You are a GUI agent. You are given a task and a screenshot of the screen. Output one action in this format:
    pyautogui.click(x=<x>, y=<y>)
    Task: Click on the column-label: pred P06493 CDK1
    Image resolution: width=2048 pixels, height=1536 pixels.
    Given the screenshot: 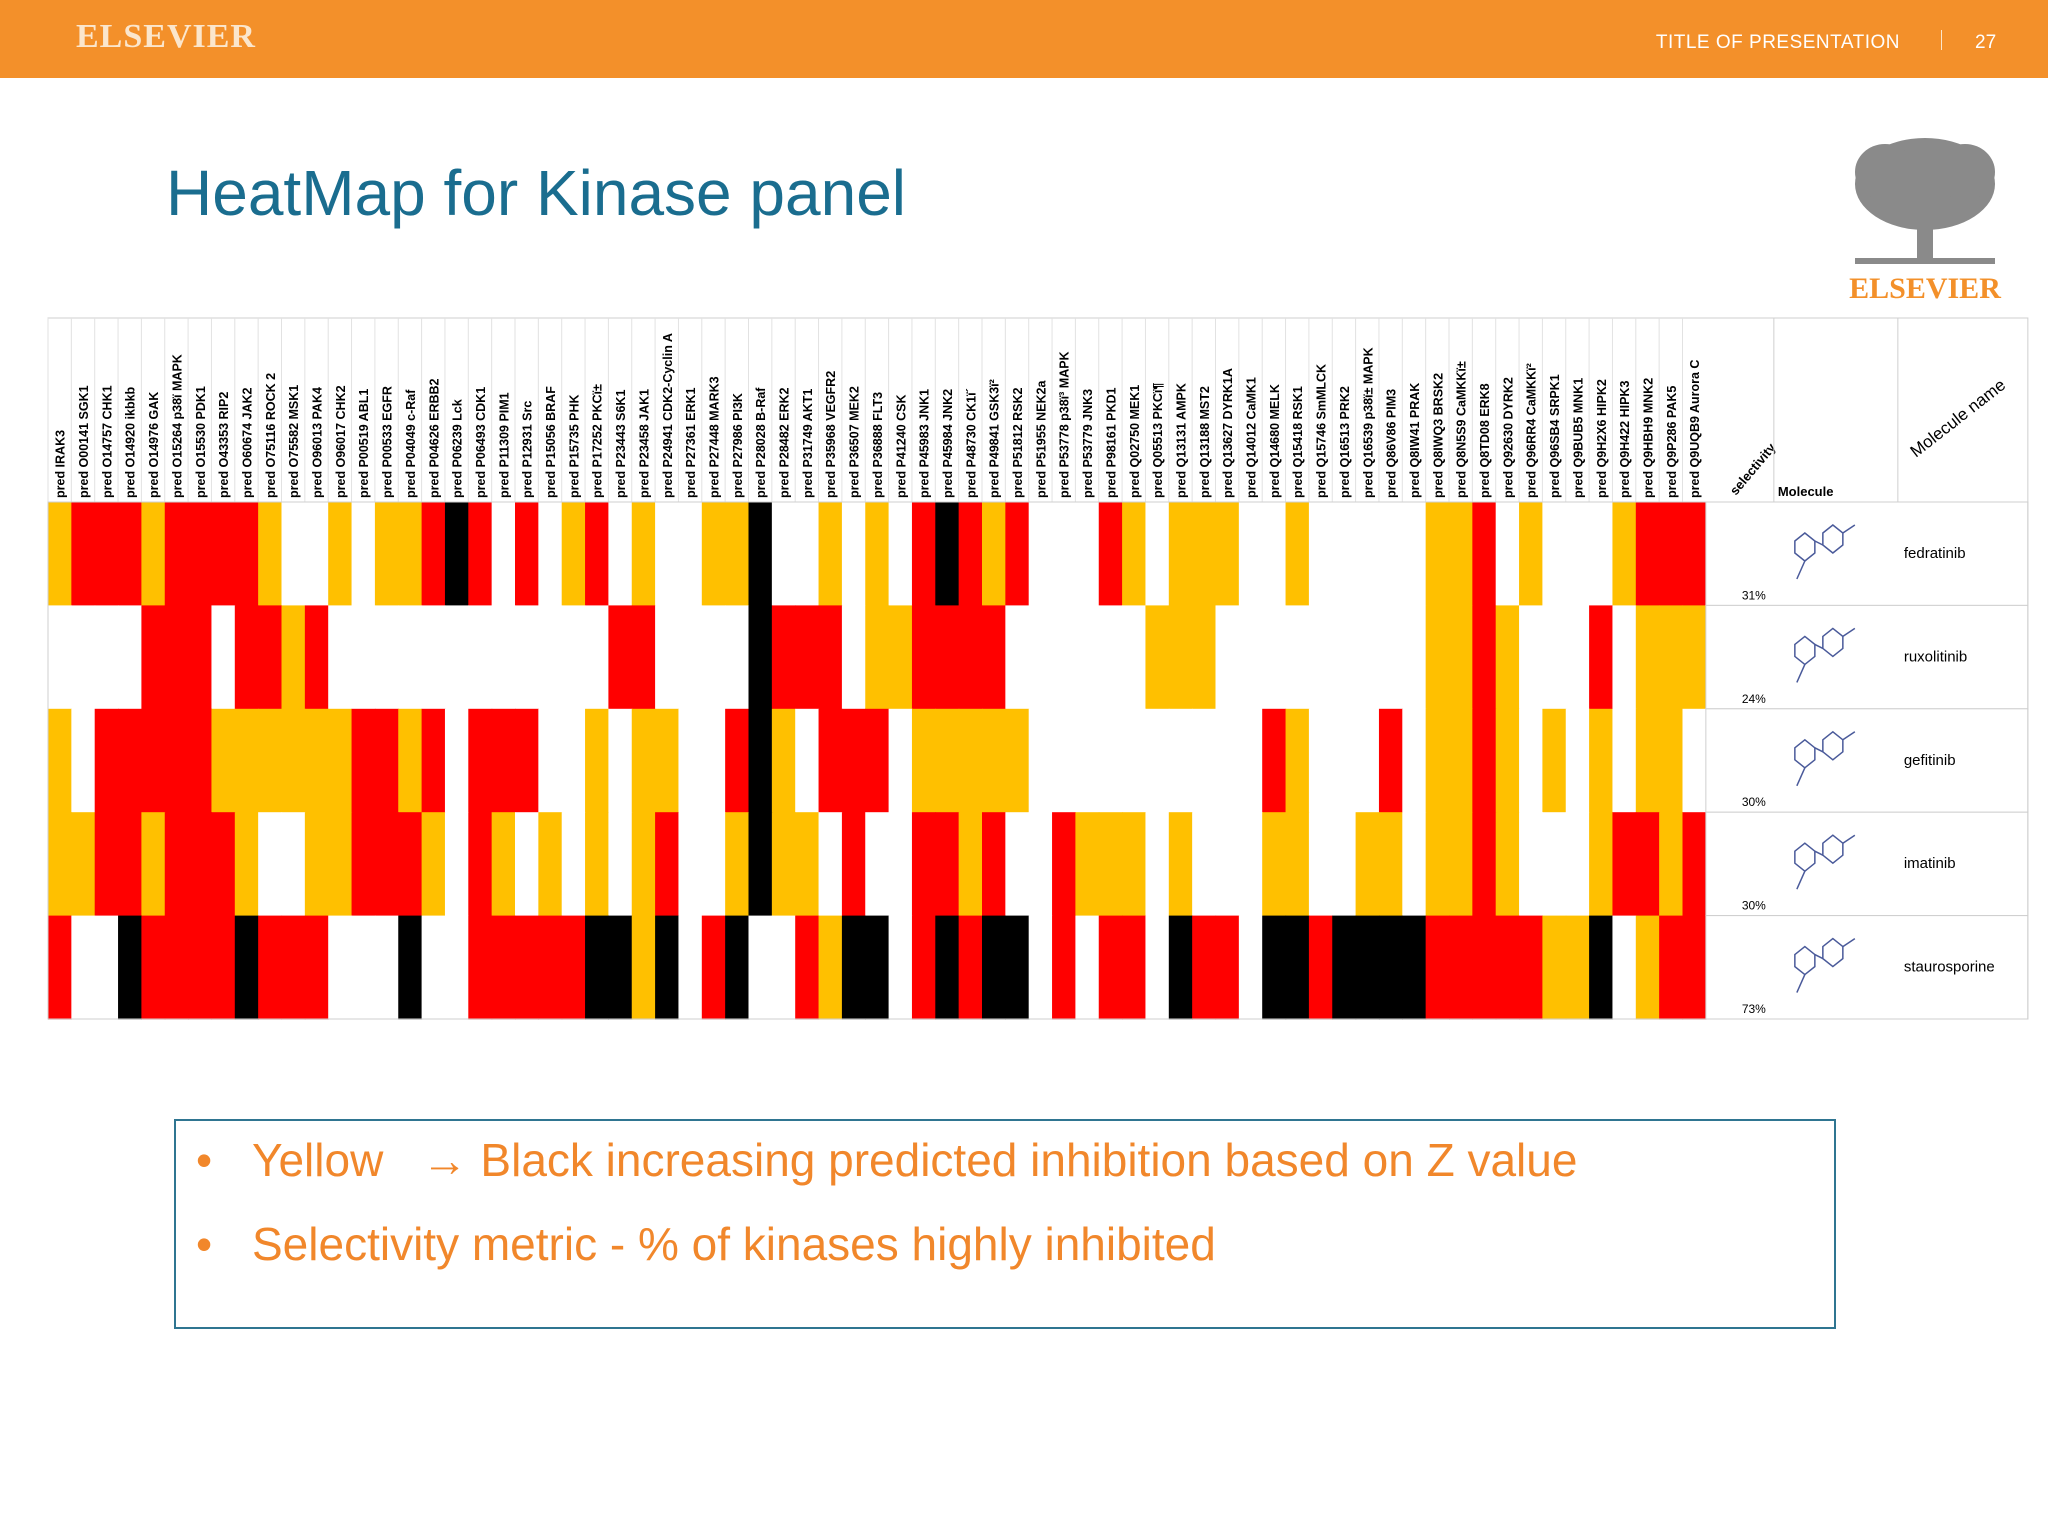 What is the action you would take?
    pyautogui.click(x=481, y=442)
    